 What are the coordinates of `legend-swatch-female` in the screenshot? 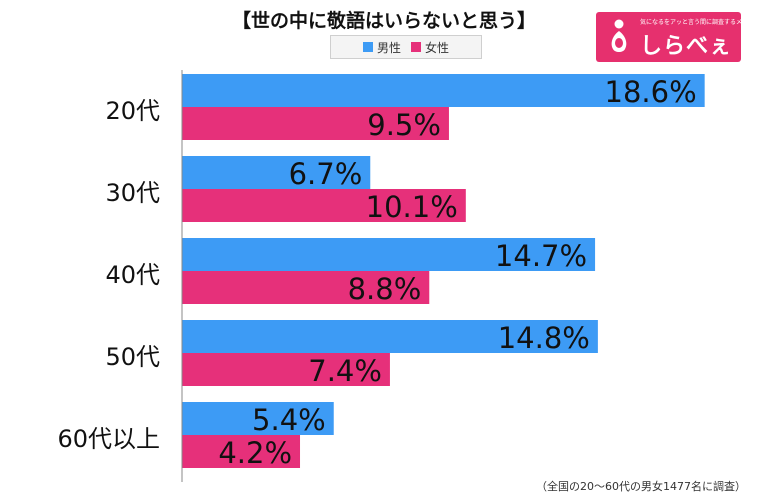 It's located at (416, 47).